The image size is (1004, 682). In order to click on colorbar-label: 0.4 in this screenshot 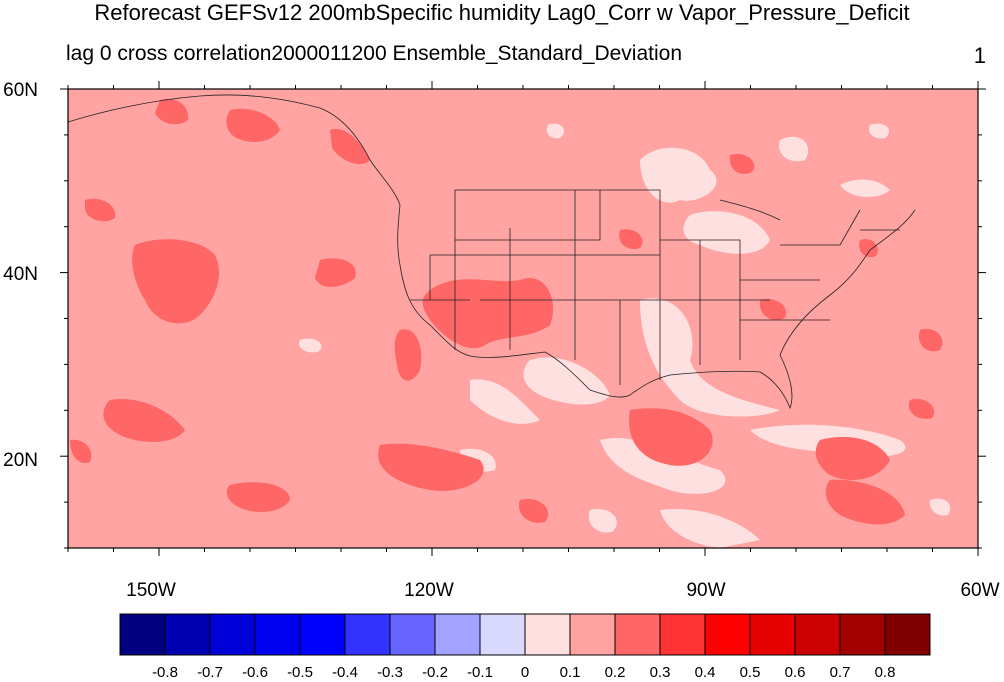, I will do `click(705, 672)`.